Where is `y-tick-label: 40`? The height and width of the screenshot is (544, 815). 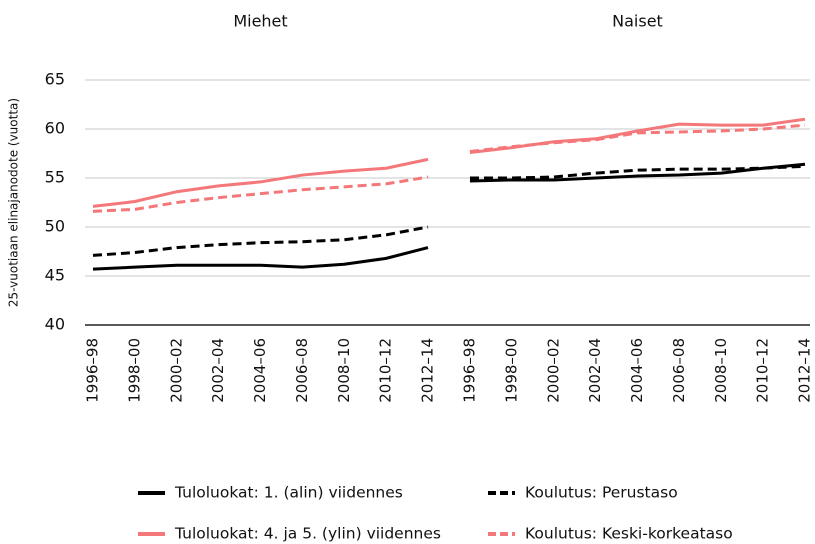
y-tick-label: 40 is located at coordinates (55, 324).